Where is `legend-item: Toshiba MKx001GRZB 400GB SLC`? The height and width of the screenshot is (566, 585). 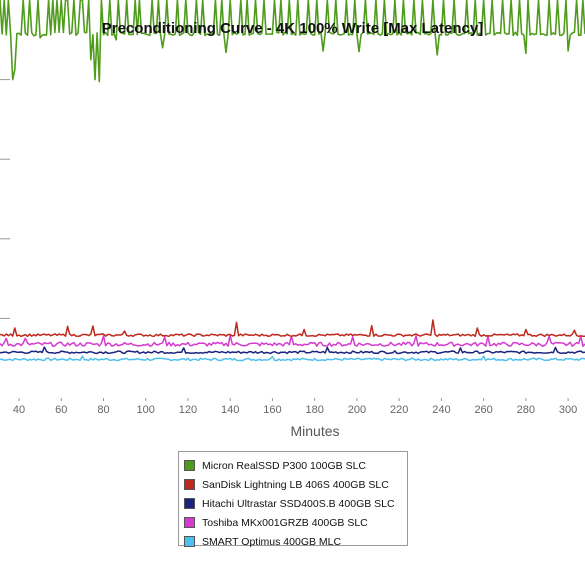
legend-item: Toshiba MKx001GRZB 400GB SLC is located at coordinates (295, 522).